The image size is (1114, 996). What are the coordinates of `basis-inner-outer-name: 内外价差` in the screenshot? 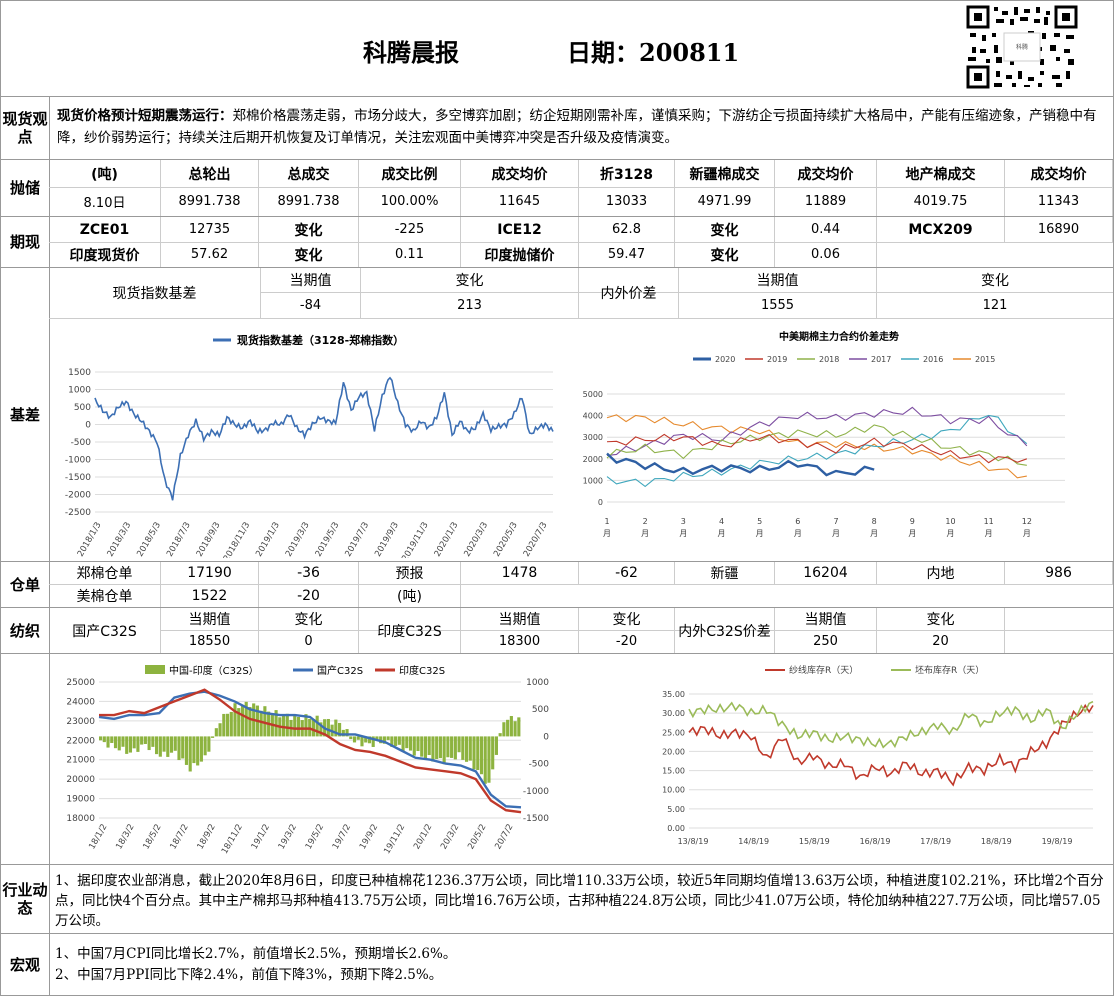 It's located at (629, 293).